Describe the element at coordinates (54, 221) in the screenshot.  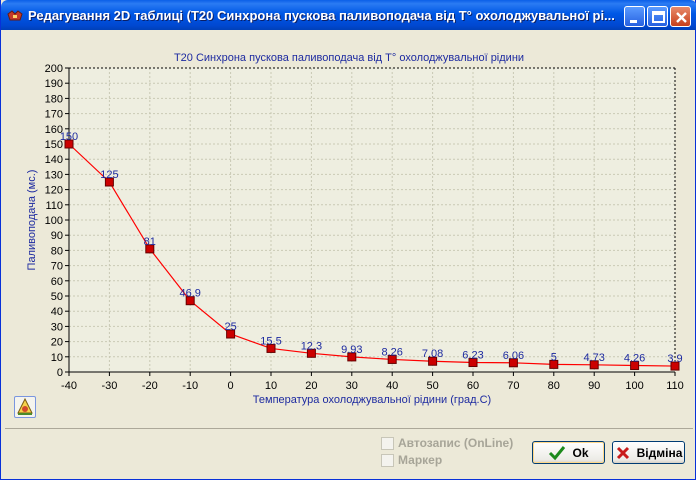
I see `y-tick-label: 100` at that location.